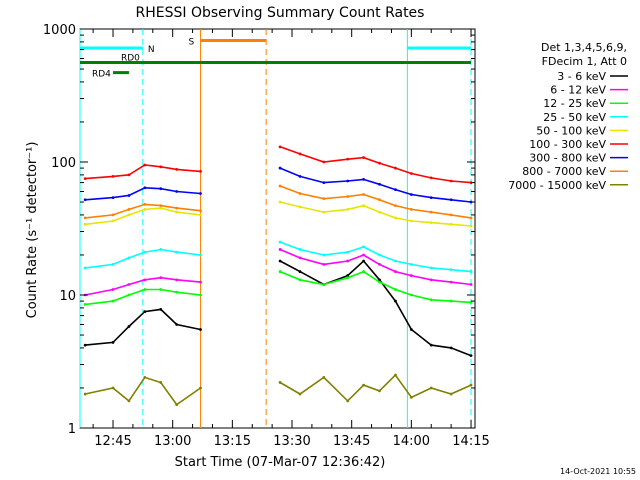 The image size is (640, 480). Describe the element at coordinates (584, 47) in the screenshot. I see `legend-header-1: Det 1,3,4,5,6,9,` at that location.